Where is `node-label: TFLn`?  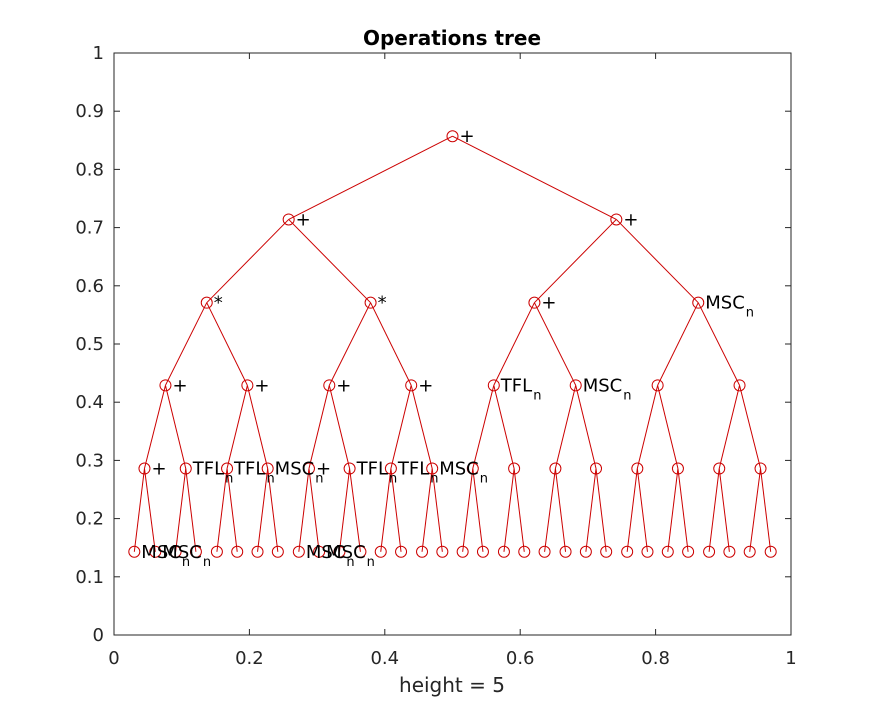 node-label: TFLn is located at coordinates (521, 389).